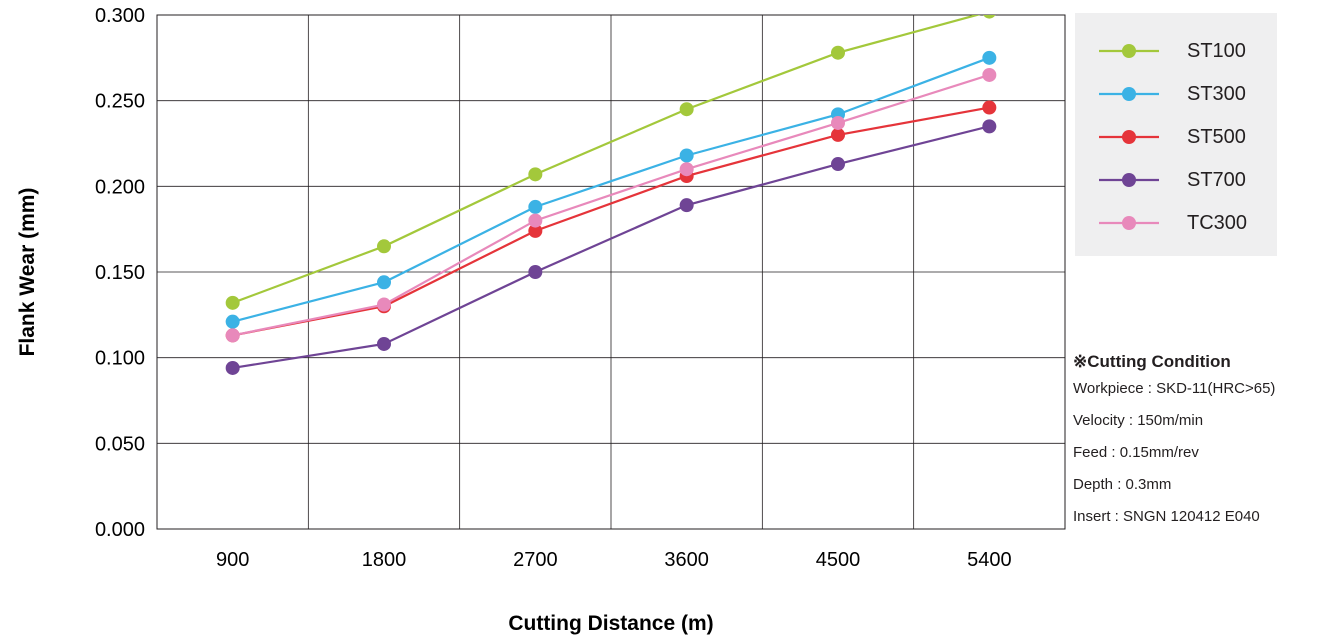 The image size is (1330, 638). I want to click on legend-item-st300: ST300, so click(1176, 94).